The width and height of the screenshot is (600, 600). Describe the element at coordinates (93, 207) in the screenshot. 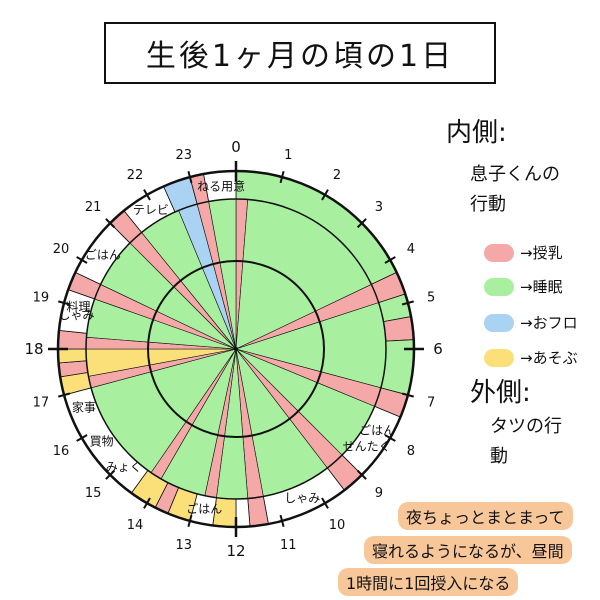

I see `hour-label-21: 21` at that location.